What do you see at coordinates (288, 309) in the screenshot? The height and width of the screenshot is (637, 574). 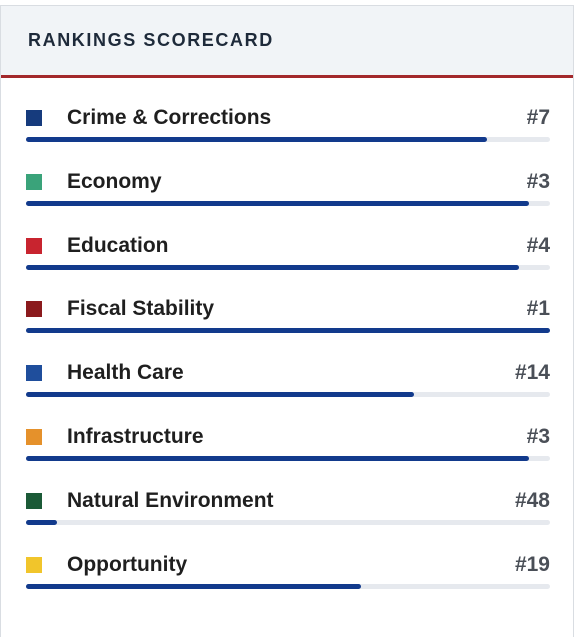 I see `ranking-row-header: Fiscal Stability #1` at bounding box center [288, 309].